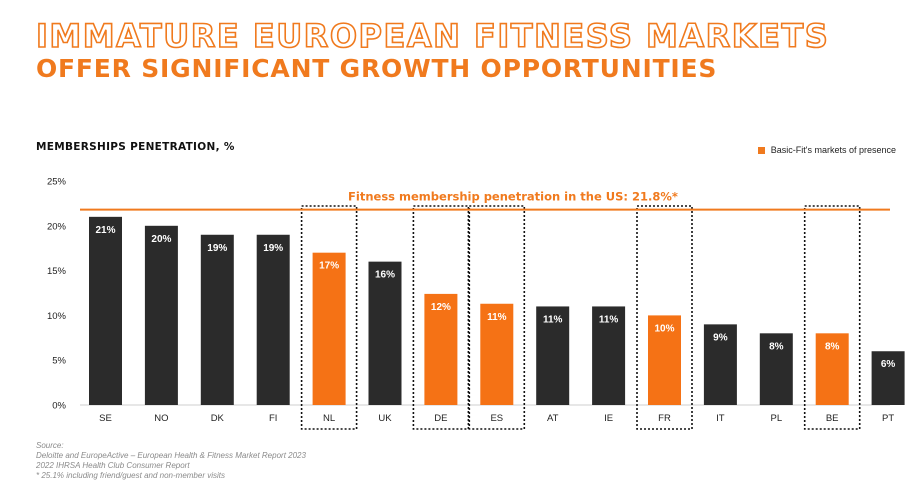  What do you see at coordinates (664, 360) in the screenshot?
I see `bar-fr` at bounding box center [664, 360].